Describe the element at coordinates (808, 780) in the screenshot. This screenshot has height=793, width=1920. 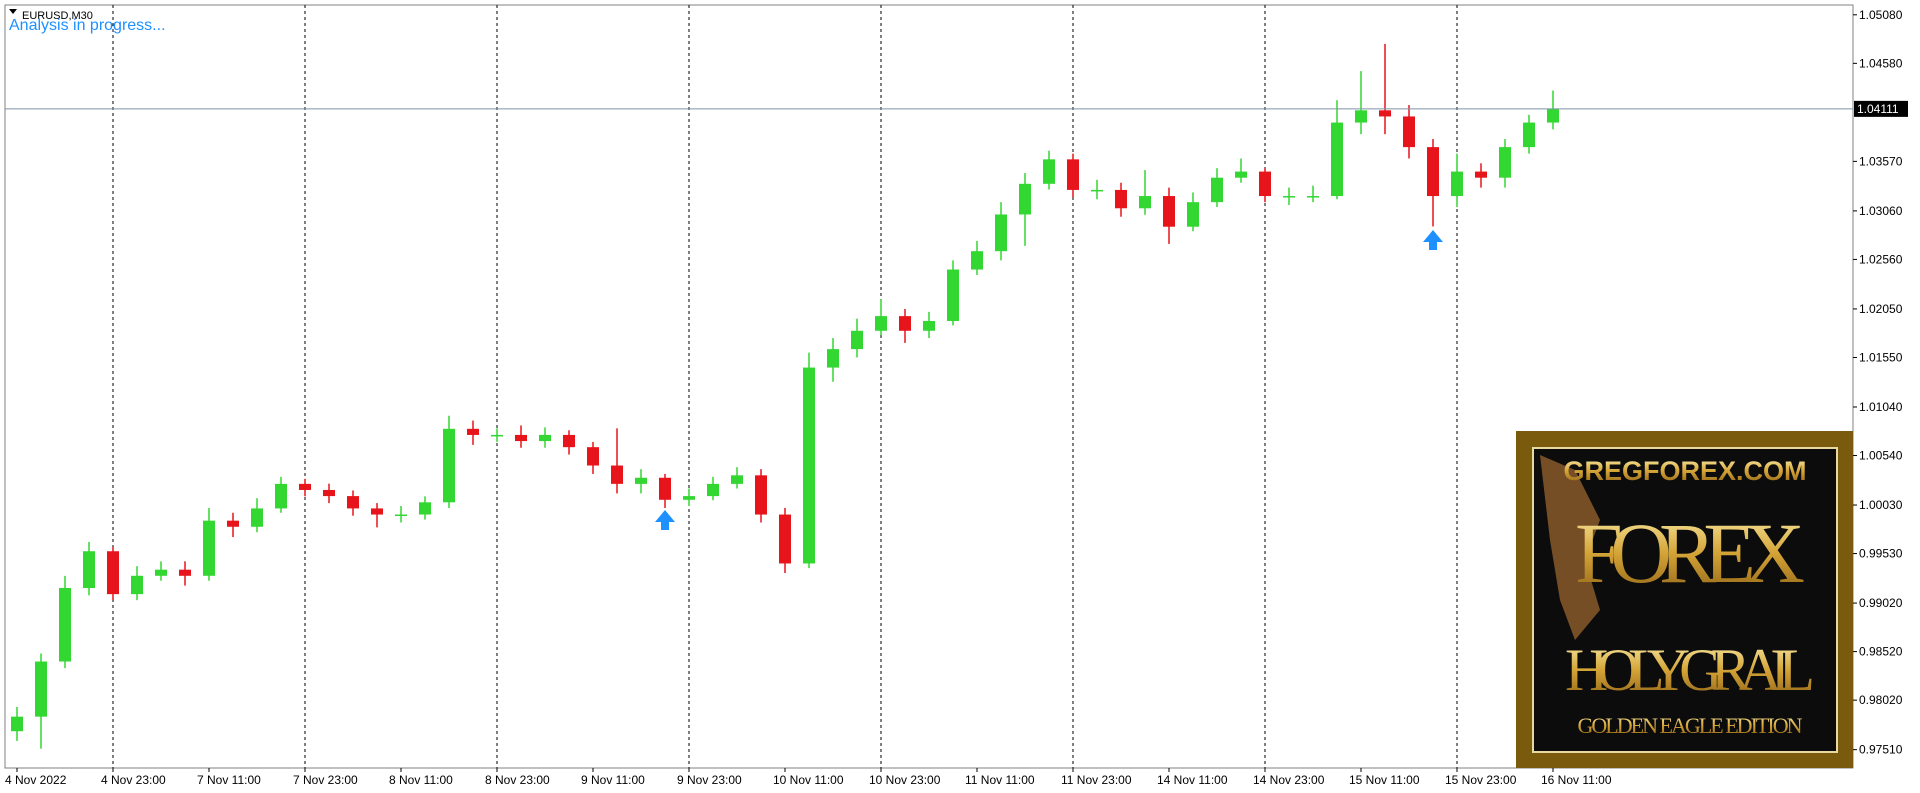
I see `x-tick-label: 10 Nov 11:00` at that location.